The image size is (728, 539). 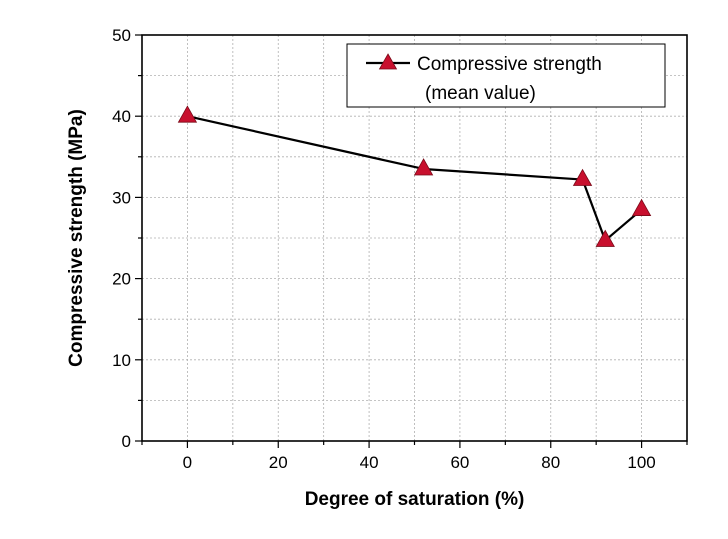 I want to click on legend-box, so click(x=506, y=75).